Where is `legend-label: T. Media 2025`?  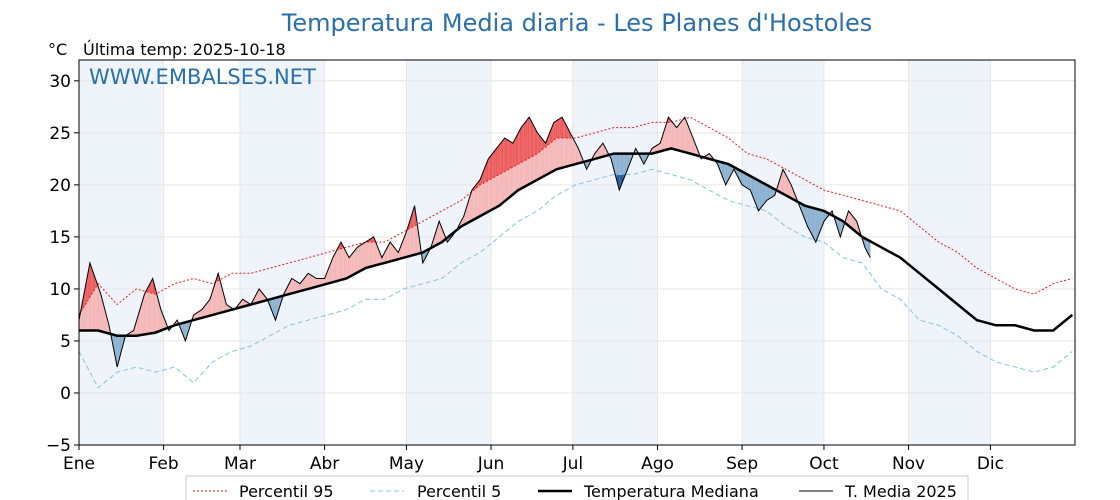
legend-label: T. Media 2025 is located at coordinates (900, 491).